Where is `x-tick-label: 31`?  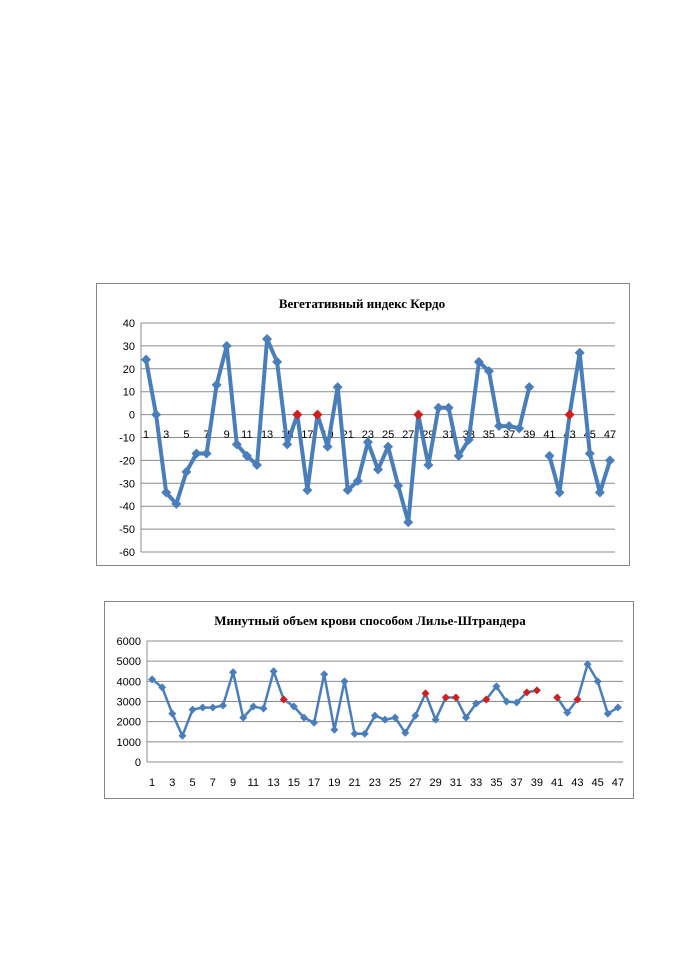
x-tick-label: 31 is located at coordinates (448, 435).